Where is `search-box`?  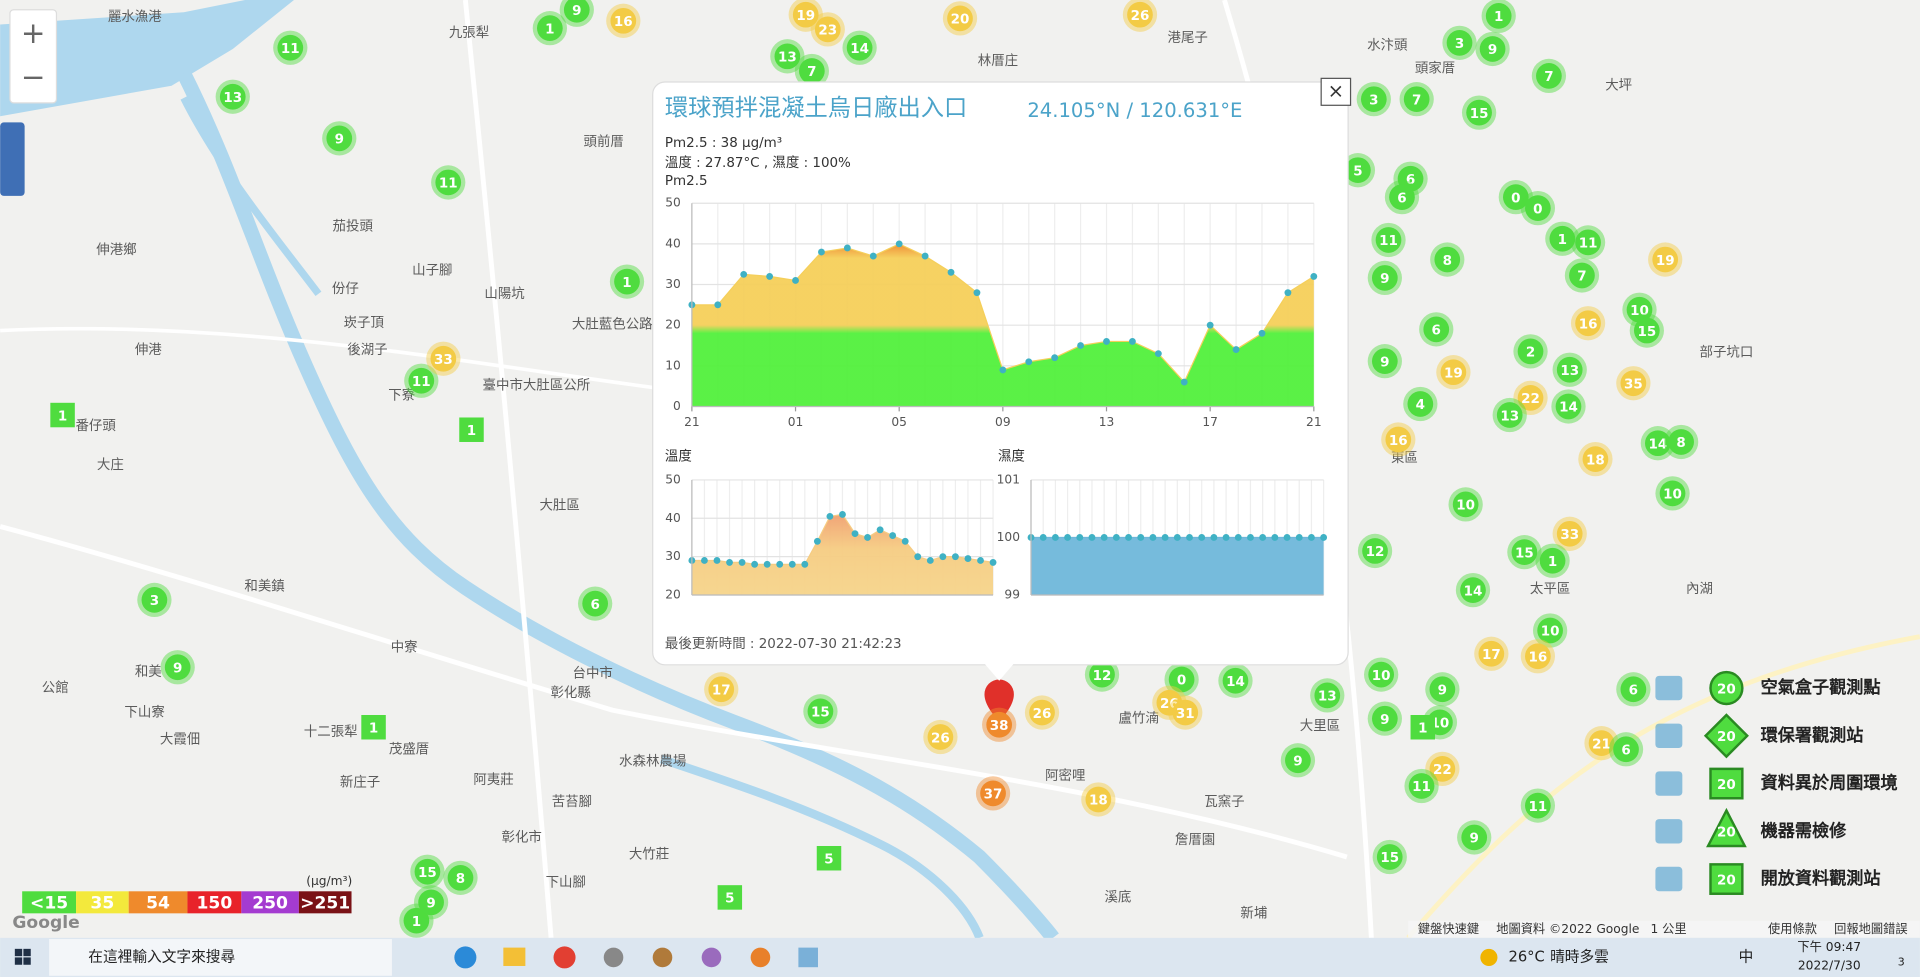 search-box is located at coordinates (220, 957).